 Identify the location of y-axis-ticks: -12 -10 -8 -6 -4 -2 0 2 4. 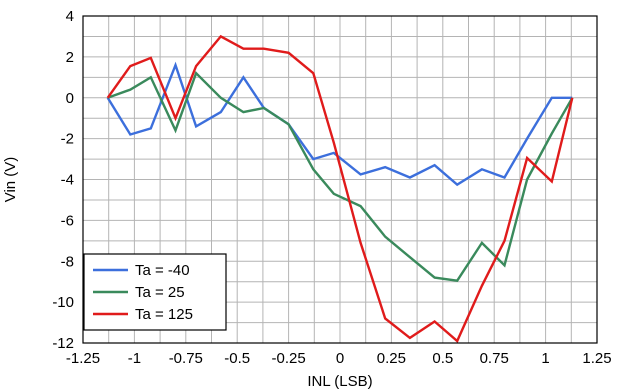
(63, 180).